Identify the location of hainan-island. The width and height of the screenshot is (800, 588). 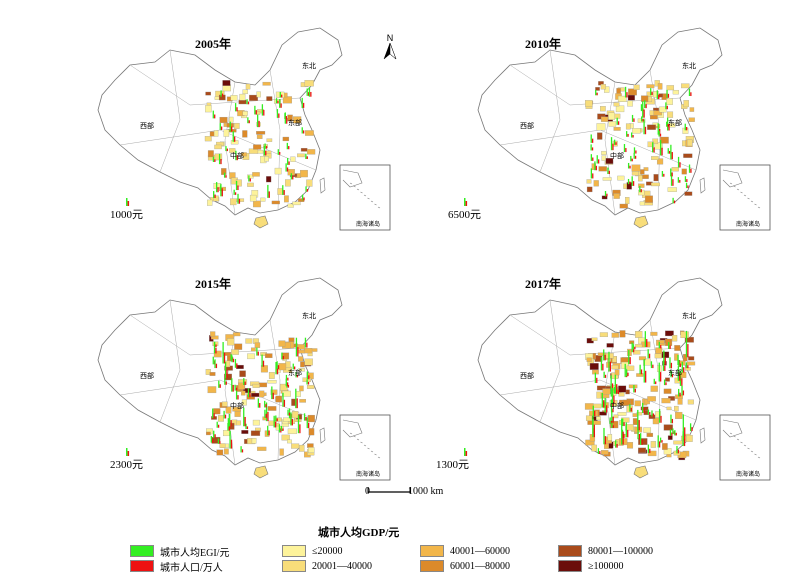
(641, 222).